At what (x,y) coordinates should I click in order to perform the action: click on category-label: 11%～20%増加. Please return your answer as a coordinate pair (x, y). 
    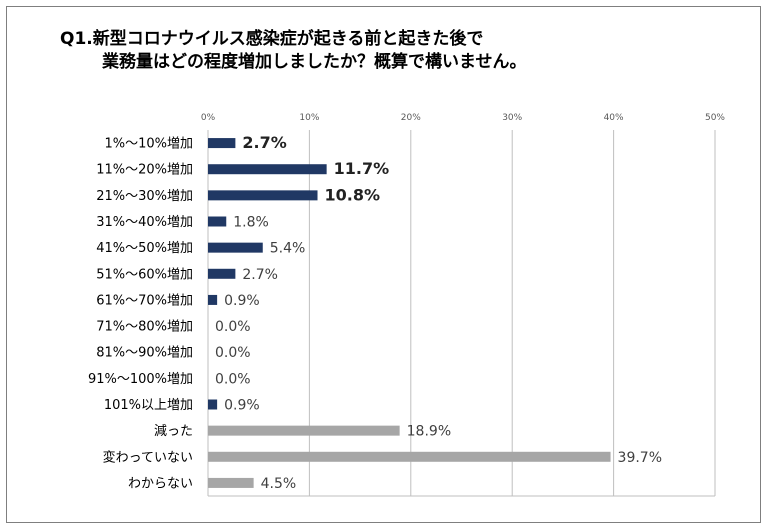
    Looking at the image, I should click on (144, 170).